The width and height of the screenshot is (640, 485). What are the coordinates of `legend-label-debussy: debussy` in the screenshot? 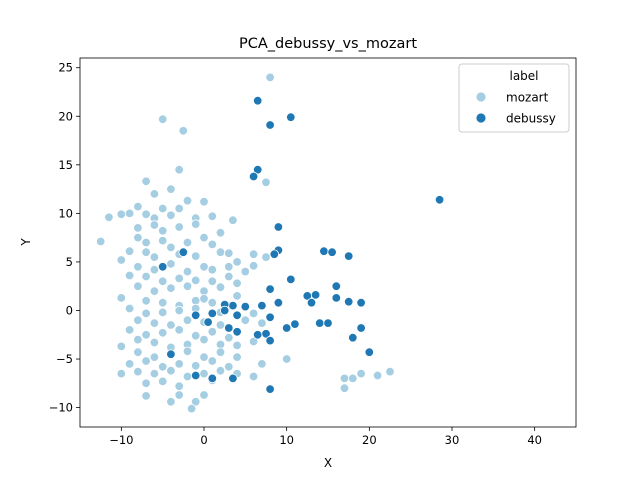 It's located at (531, 119).